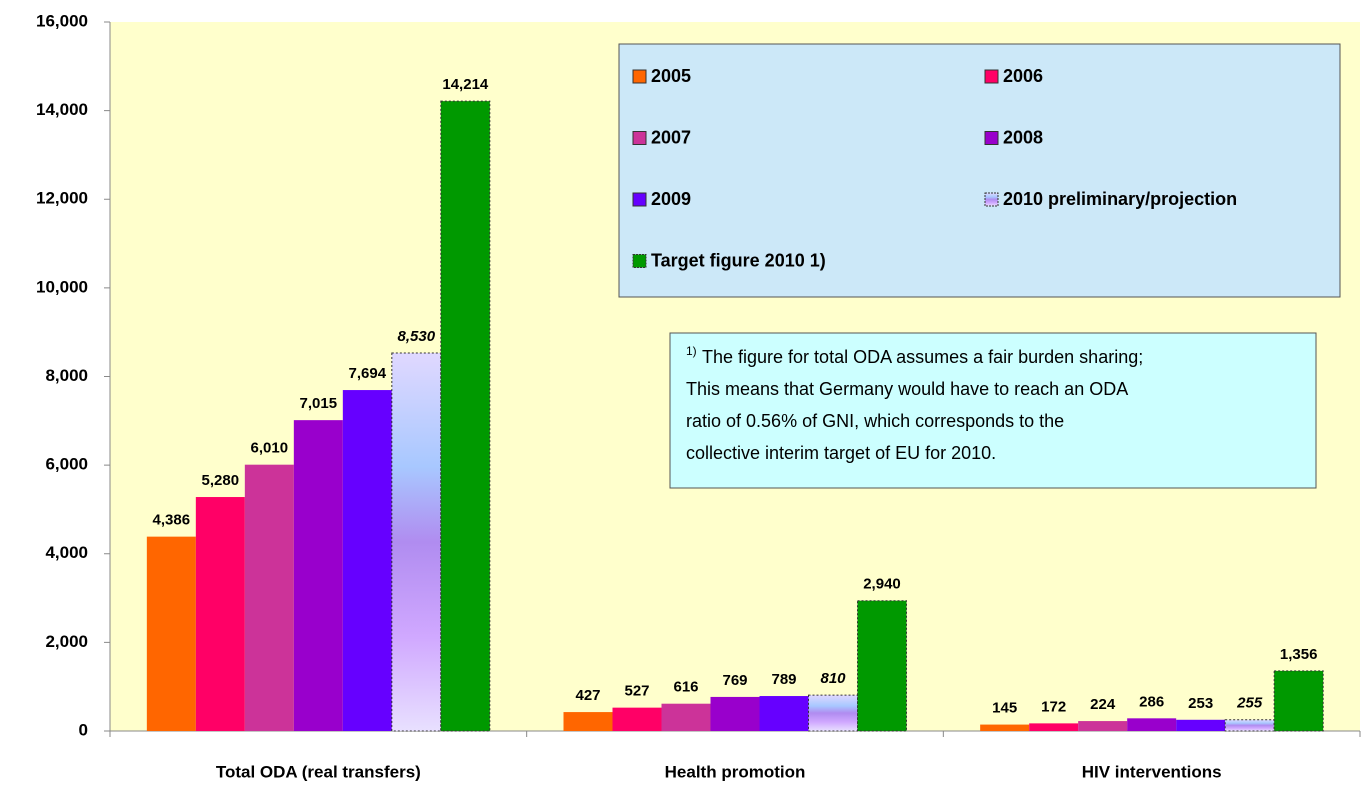  Describe the element at coordinates (735, 771) in the screenshot. I see `x-tick-label: Health promotion` at that location.